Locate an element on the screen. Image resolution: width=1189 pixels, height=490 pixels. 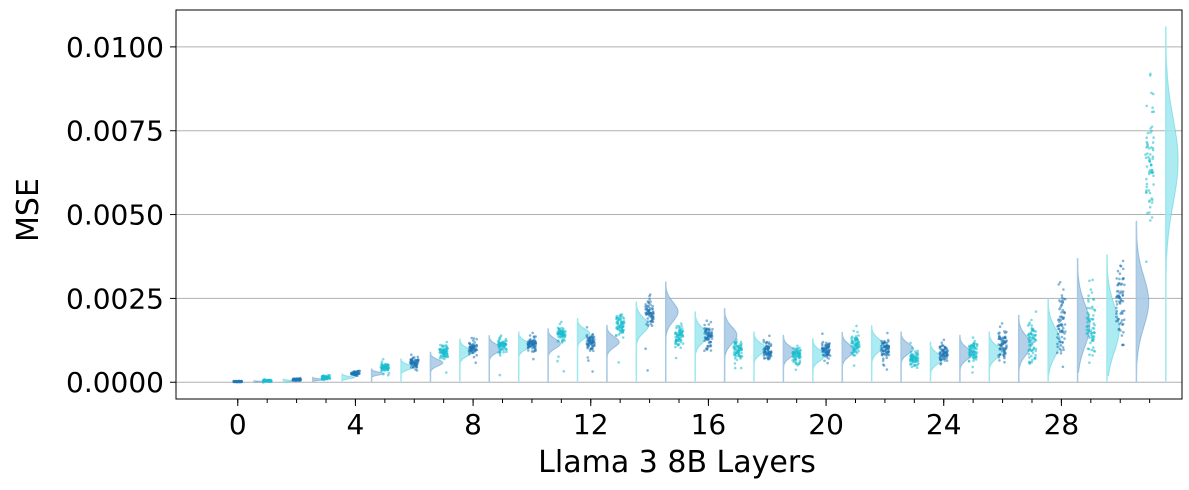
y-tick-label: 0.0050 is located at coordinates (115, 215).